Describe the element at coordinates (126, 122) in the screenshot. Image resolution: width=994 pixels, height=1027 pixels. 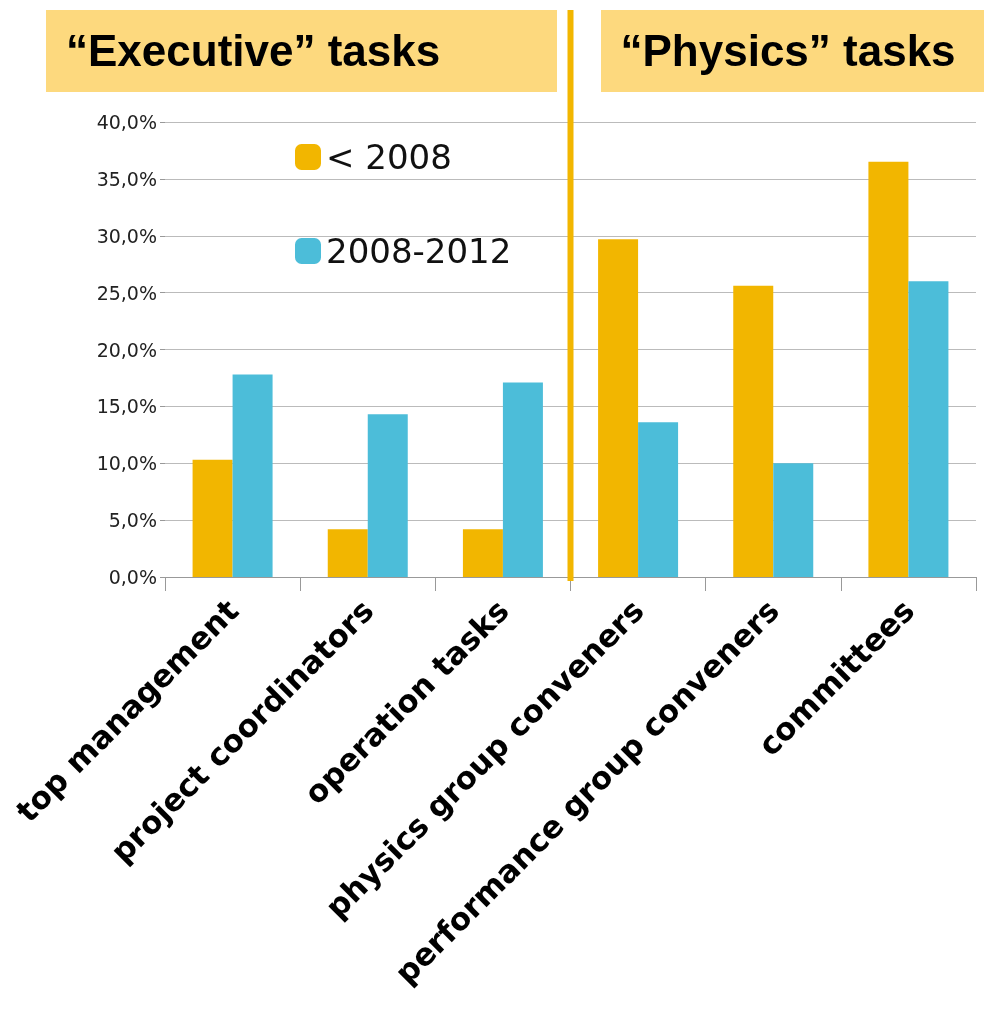
I see `y-tick-label: 40,0%` at that location.